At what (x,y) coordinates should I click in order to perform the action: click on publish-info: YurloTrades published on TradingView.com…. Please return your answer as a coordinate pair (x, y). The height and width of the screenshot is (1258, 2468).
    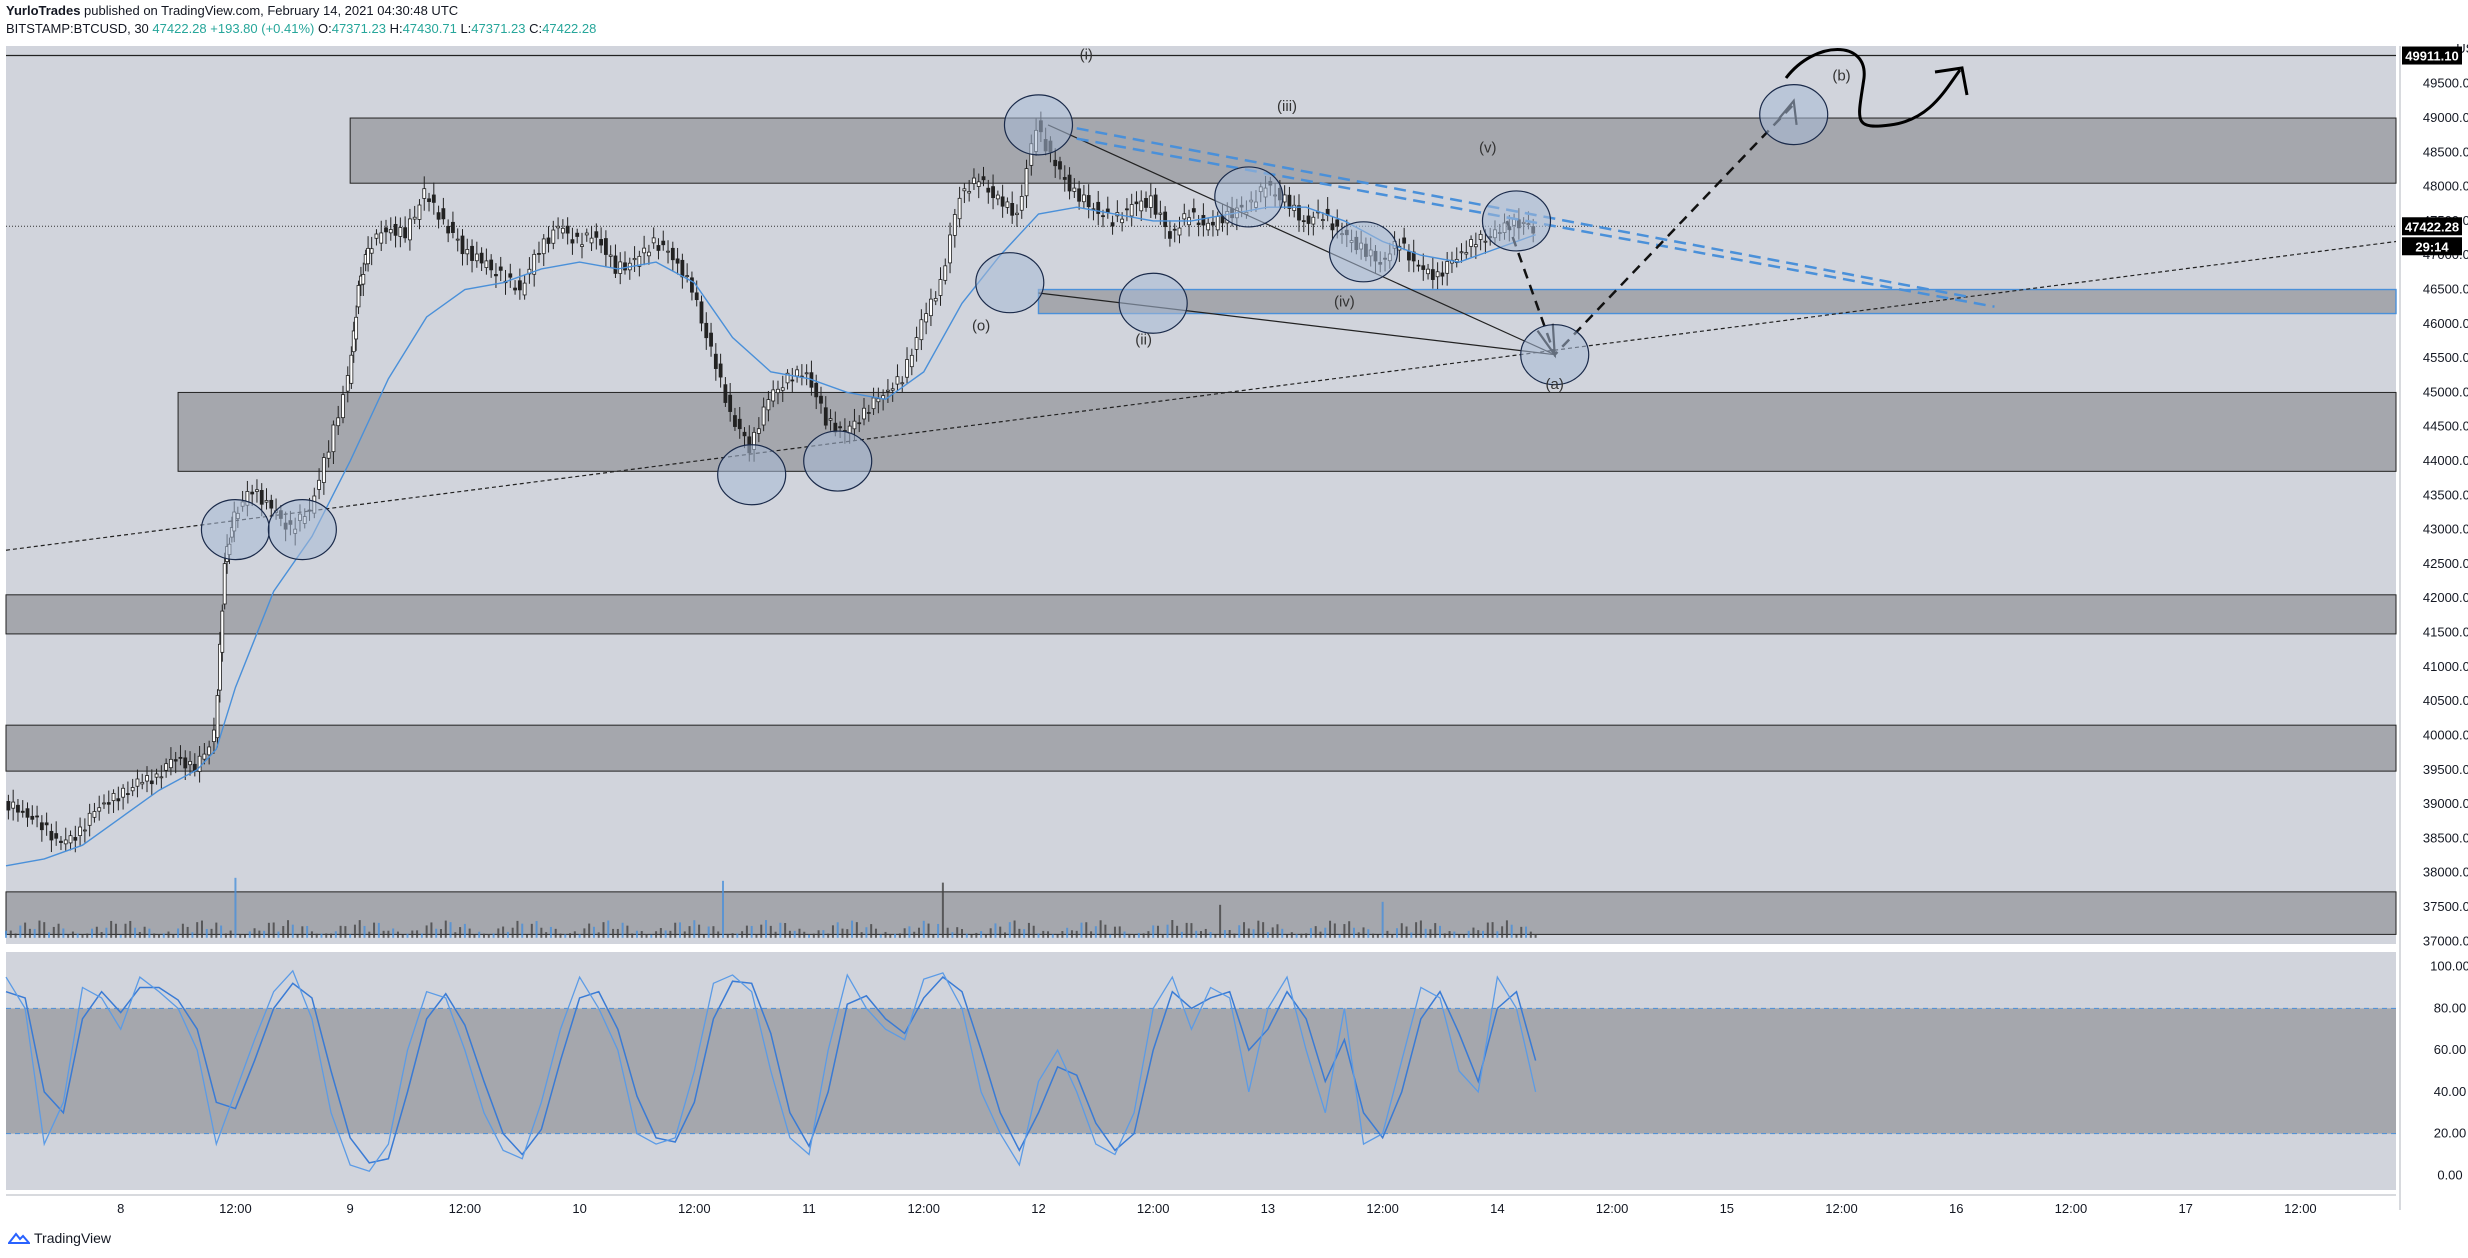
    Looking at the image, I should click on (232, 10).